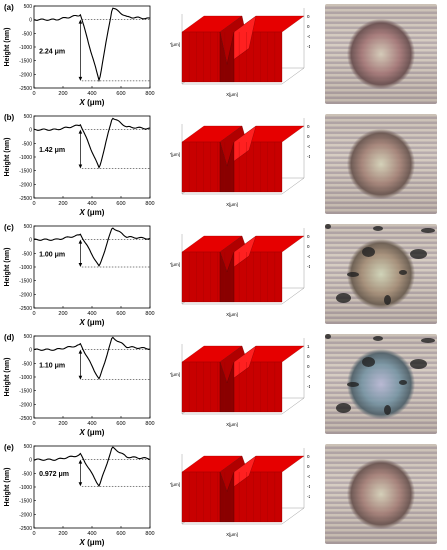 This screenshot has height=550, width=447. What do you see at coordinates (240, 272) in the screenshot?
I see `surface-3d-plot: X[μm] Y[μm] 0.5 0 -0.5 -1.0` at bounding box center [240, 272].